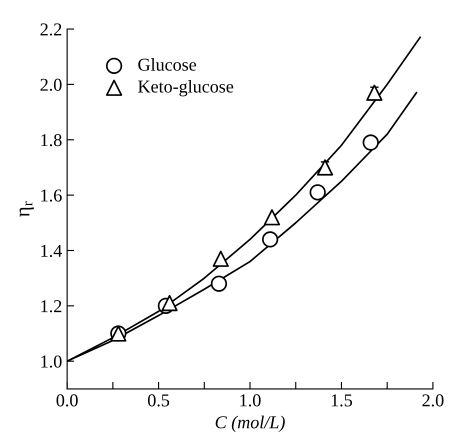 This screenshot has height=447, width=463. I want to click on y-axis-title: η$_{r}$, so click(27, 209).